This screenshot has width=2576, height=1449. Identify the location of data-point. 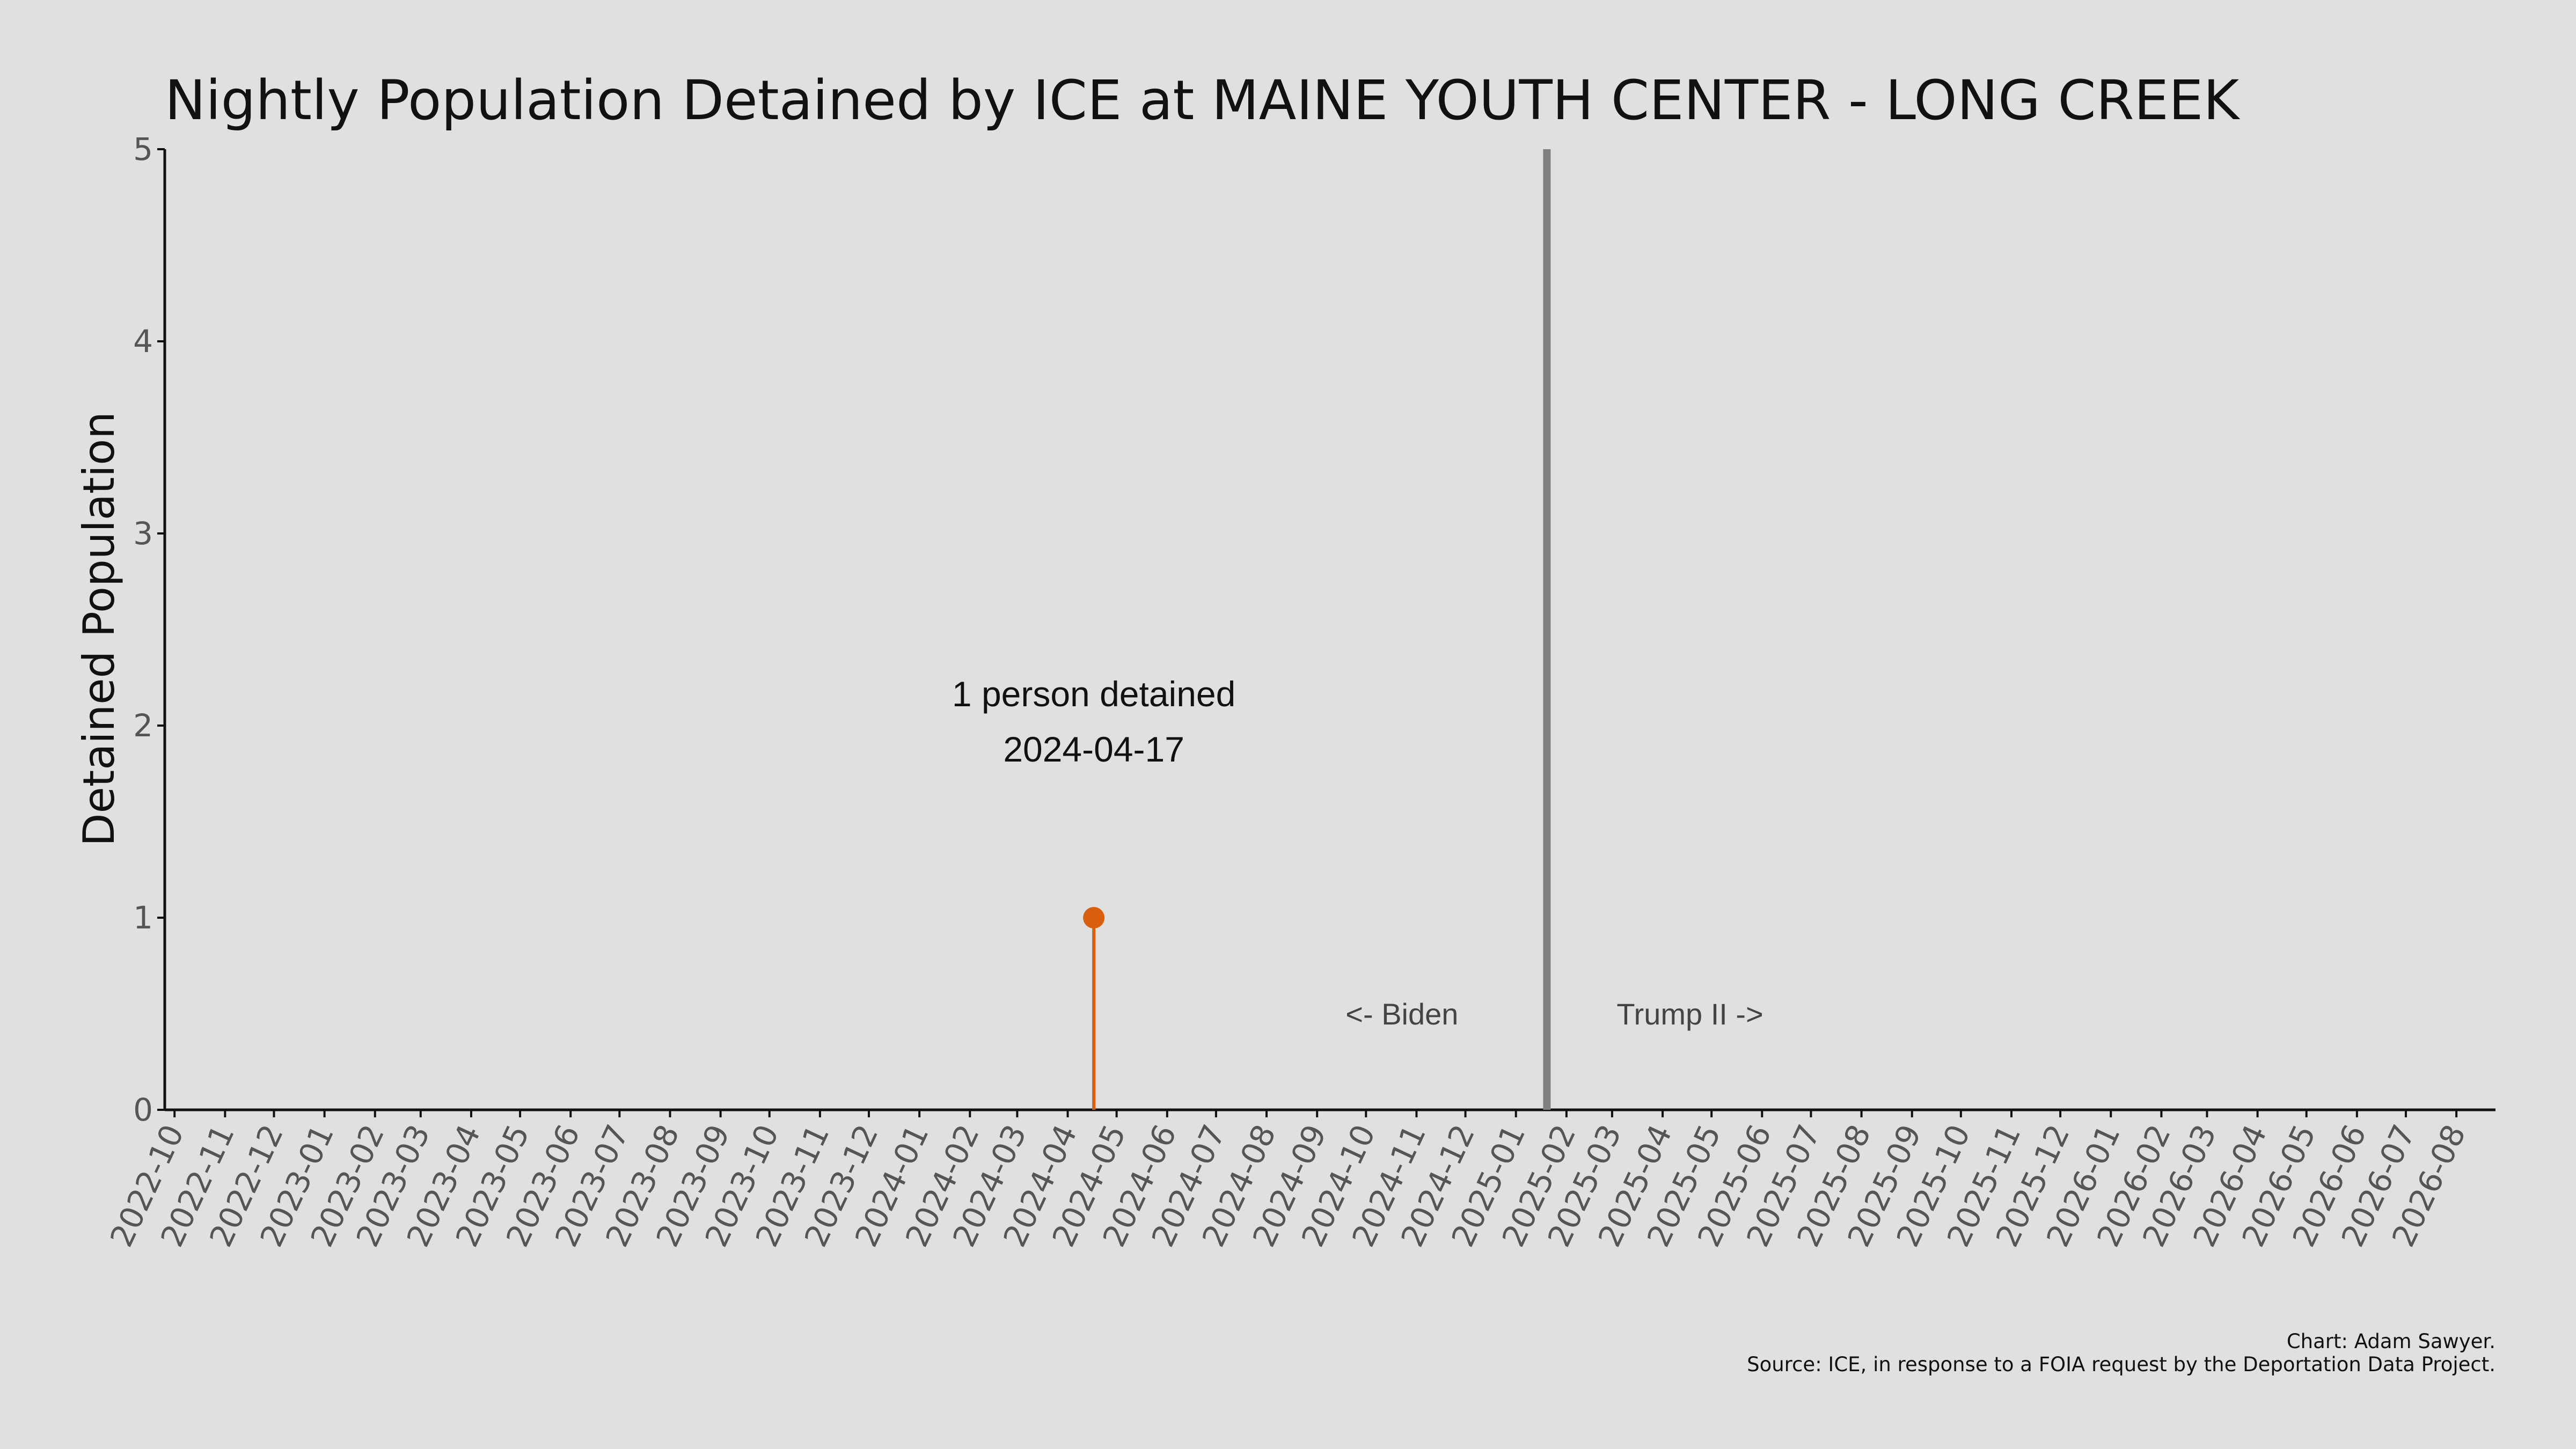
(1094, 917).